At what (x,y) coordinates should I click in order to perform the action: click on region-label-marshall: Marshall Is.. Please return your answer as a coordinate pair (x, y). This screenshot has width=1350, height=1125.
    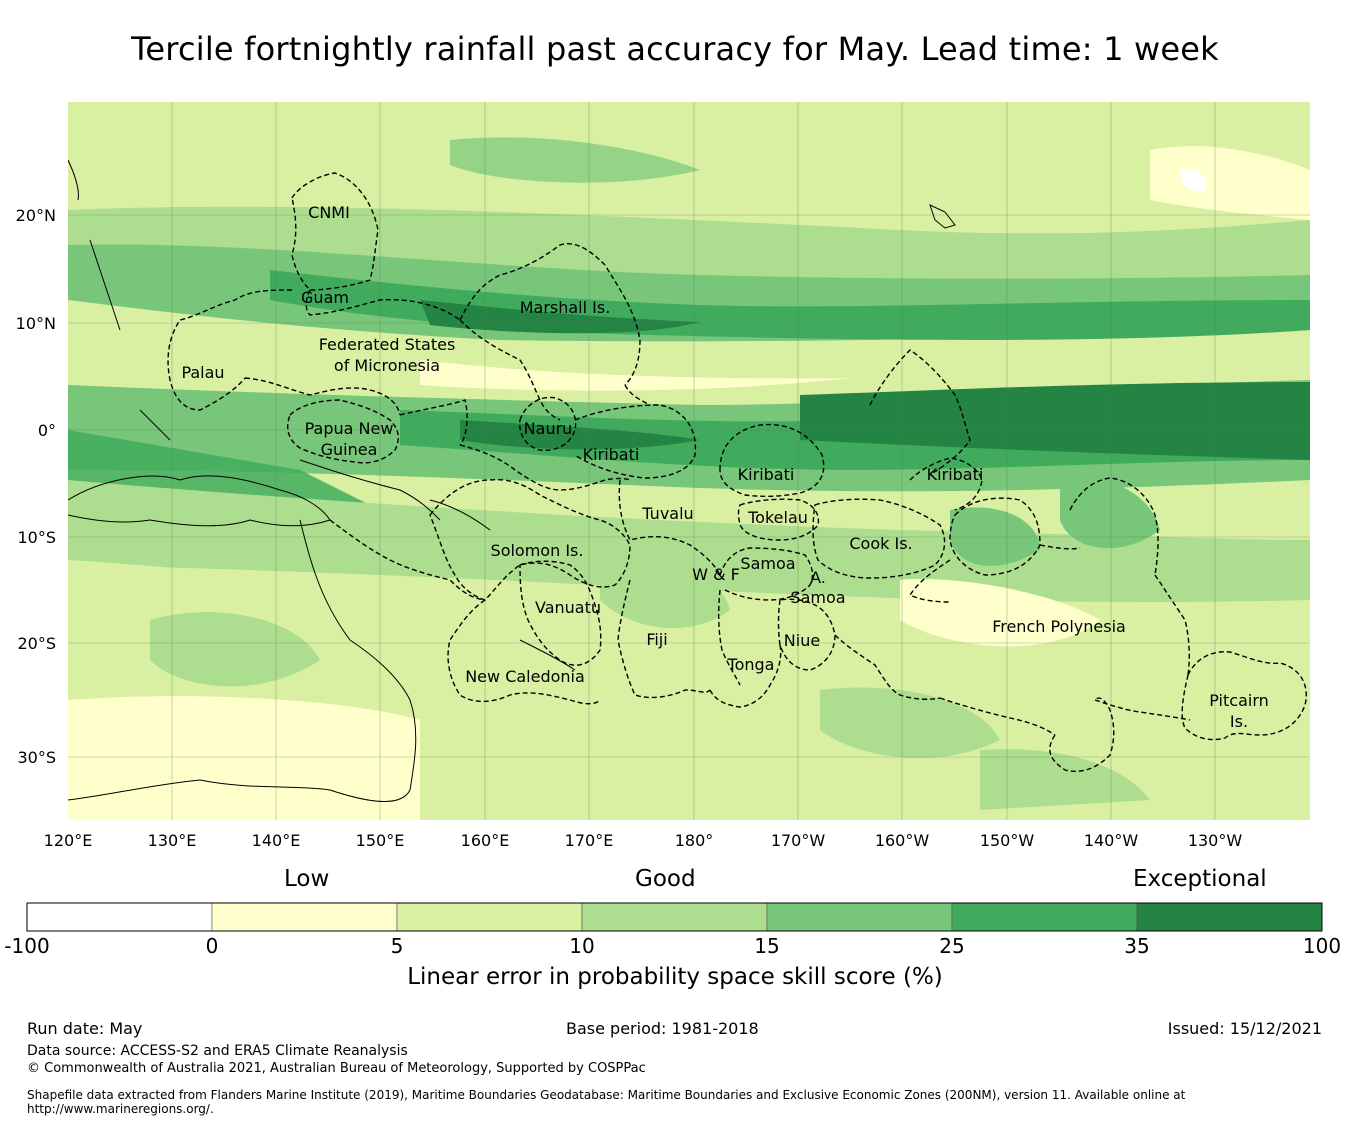
    Looking at the image, I should click on (565, 307).